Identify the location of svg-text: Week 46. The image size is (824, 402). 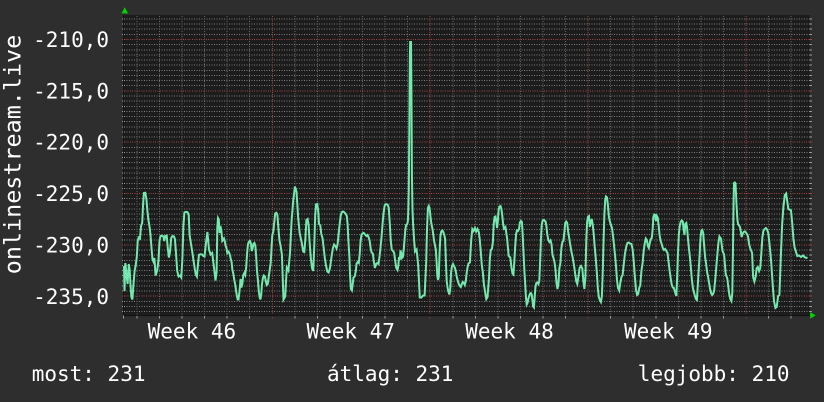
(192, 332).